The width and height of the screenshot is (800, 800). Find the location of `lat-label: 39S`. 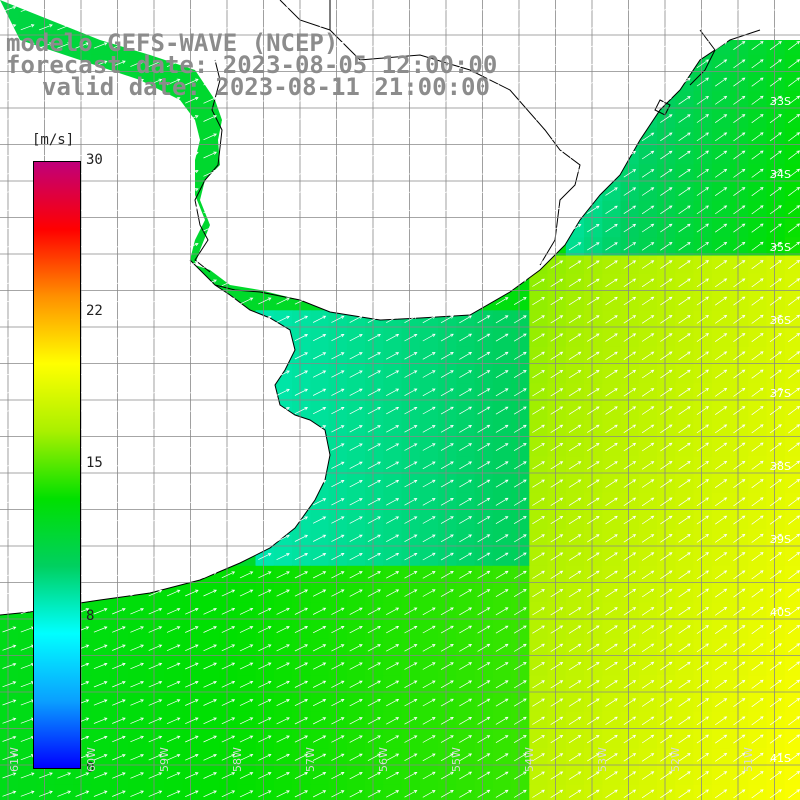

lat-label: 39S is located at coordinates (780, 539).